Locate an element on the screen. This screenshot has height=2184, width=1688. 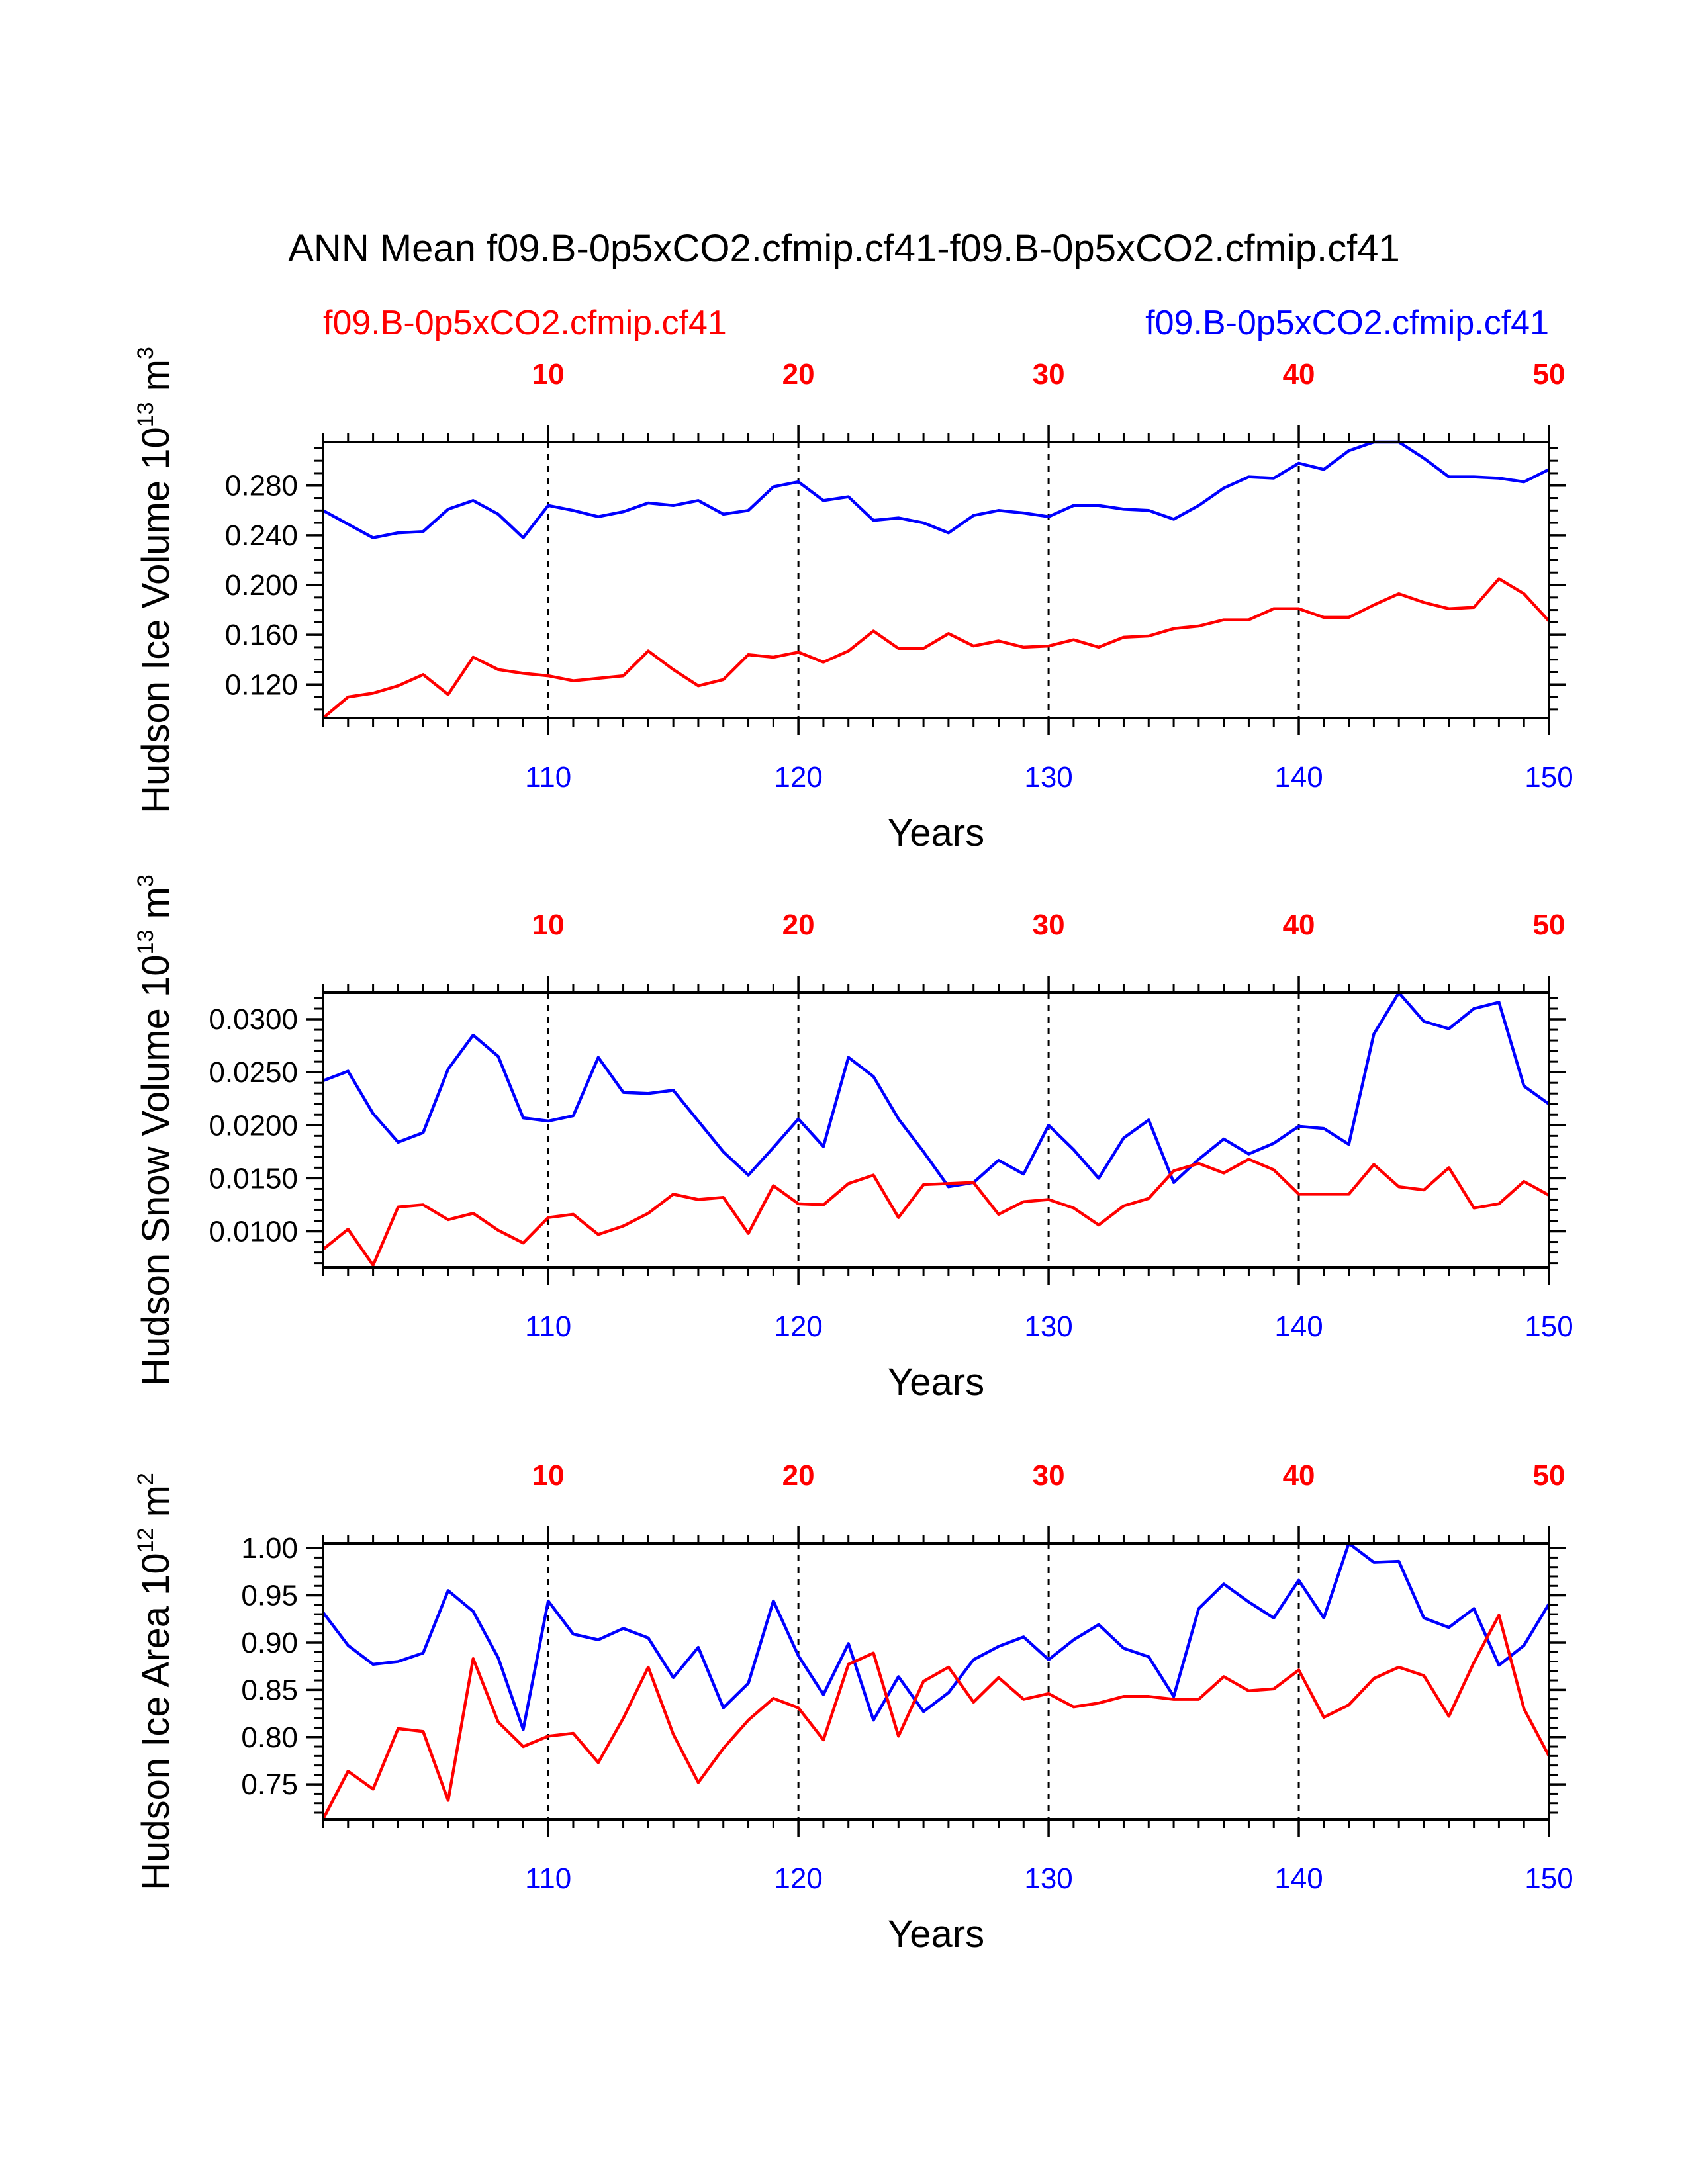
y-tick-label: 0.80 is located at coordinates (269, 1738).